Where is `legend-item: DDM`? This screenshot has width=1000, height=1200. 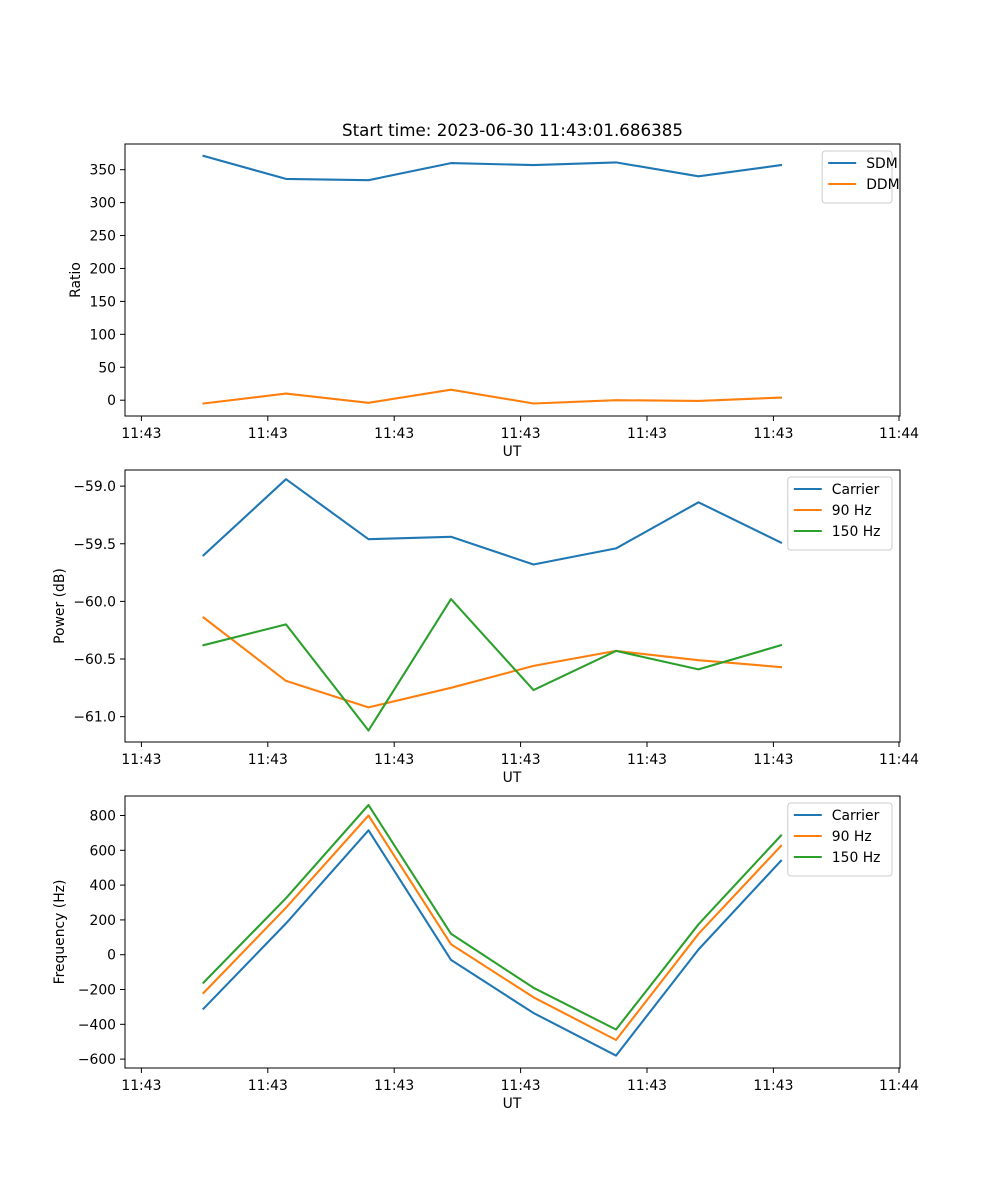 legend-item: DDM is located at coordinates (864, 185).